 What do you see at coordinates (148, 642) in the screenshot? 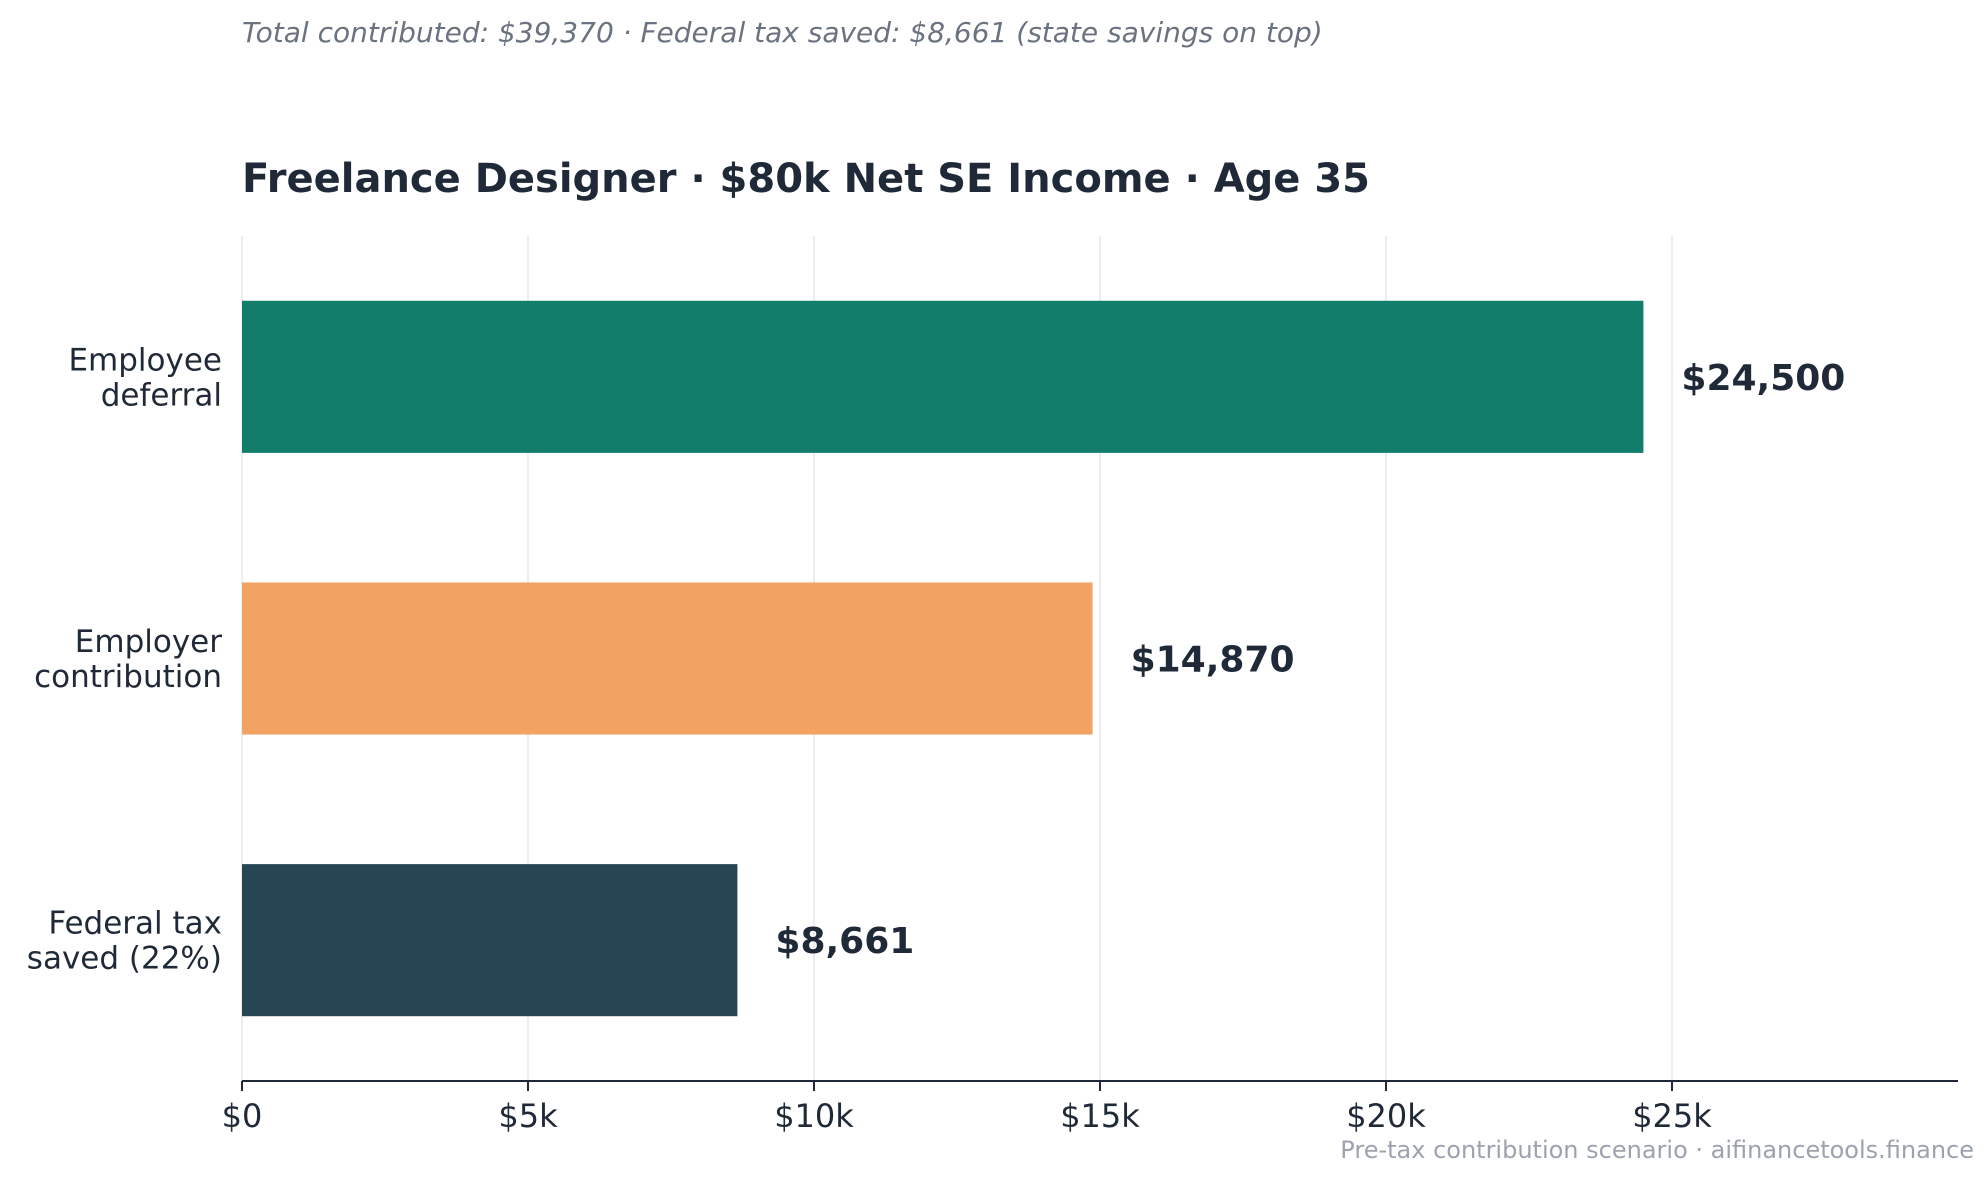
I see `category-label: Employer` at bounding box center [148, 642].